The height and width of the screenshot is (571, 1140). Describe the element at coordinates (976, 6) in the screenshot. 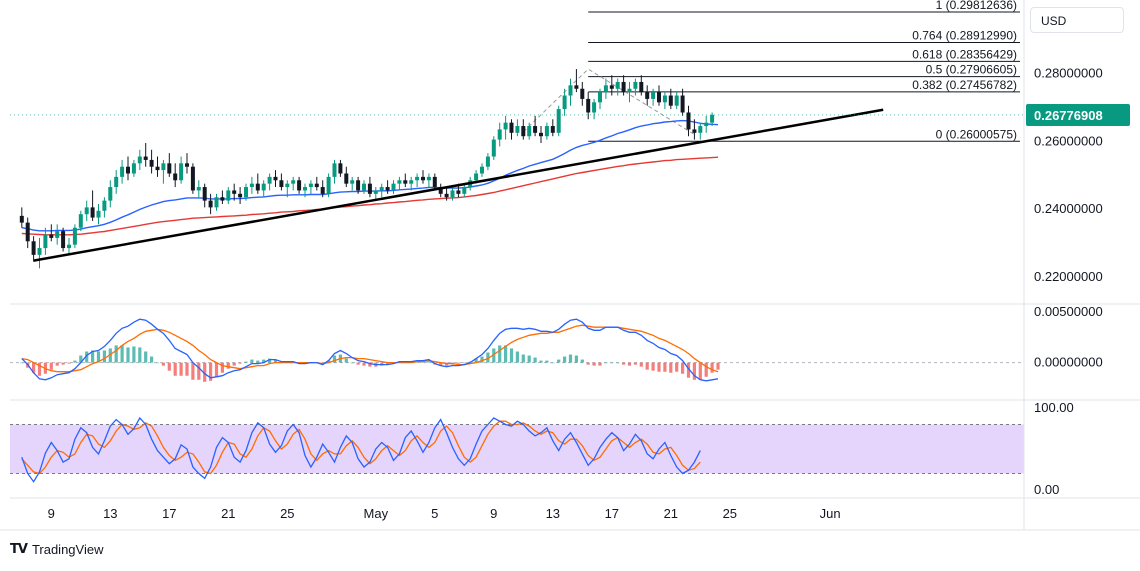

I see `fib-level-label: 1 (0.29812636)` at that location.